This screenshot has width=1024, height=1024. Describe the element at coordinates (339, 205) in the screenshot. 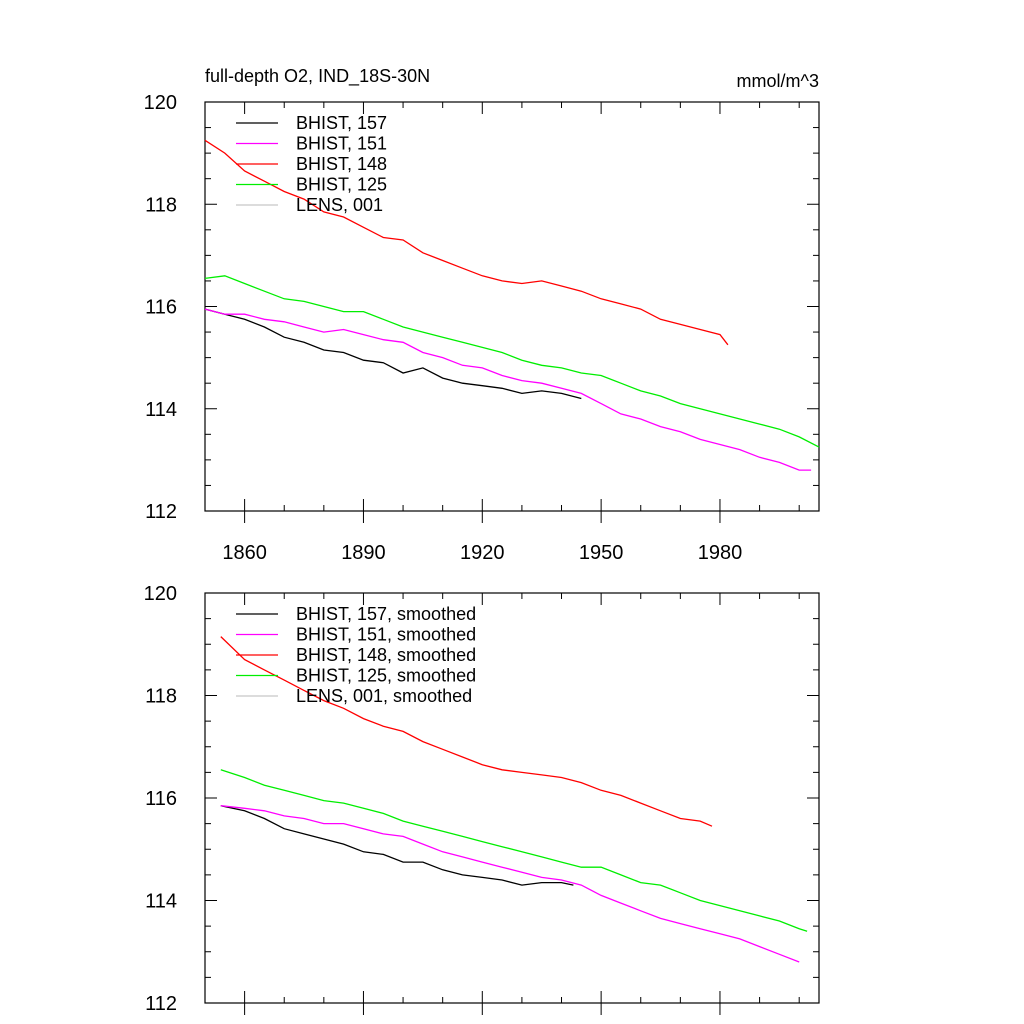

I see `legend-label: LENS, 001` at that location.